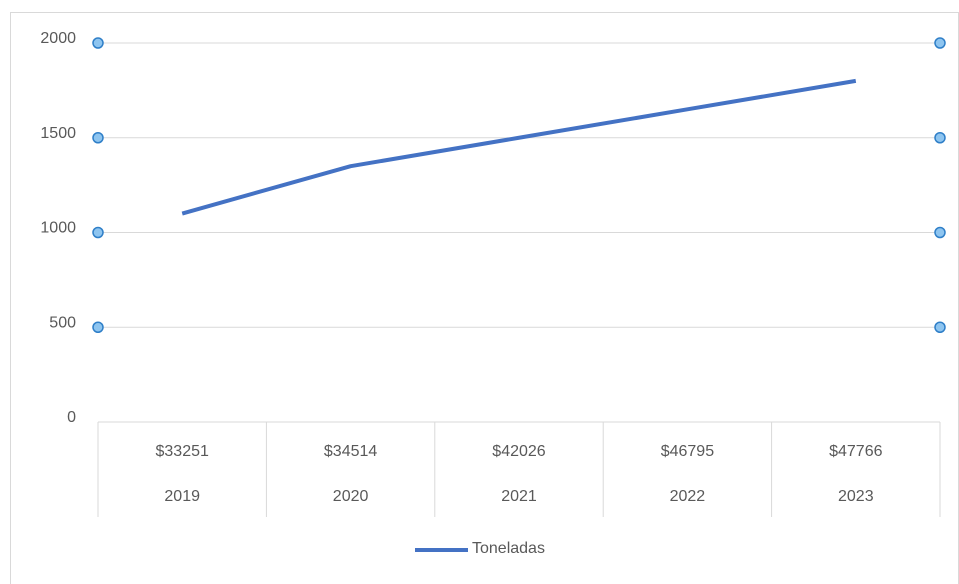 The width and height of the screenshot is (959, 584). I want to click on y-tick-label: 500, so click(62, 322).